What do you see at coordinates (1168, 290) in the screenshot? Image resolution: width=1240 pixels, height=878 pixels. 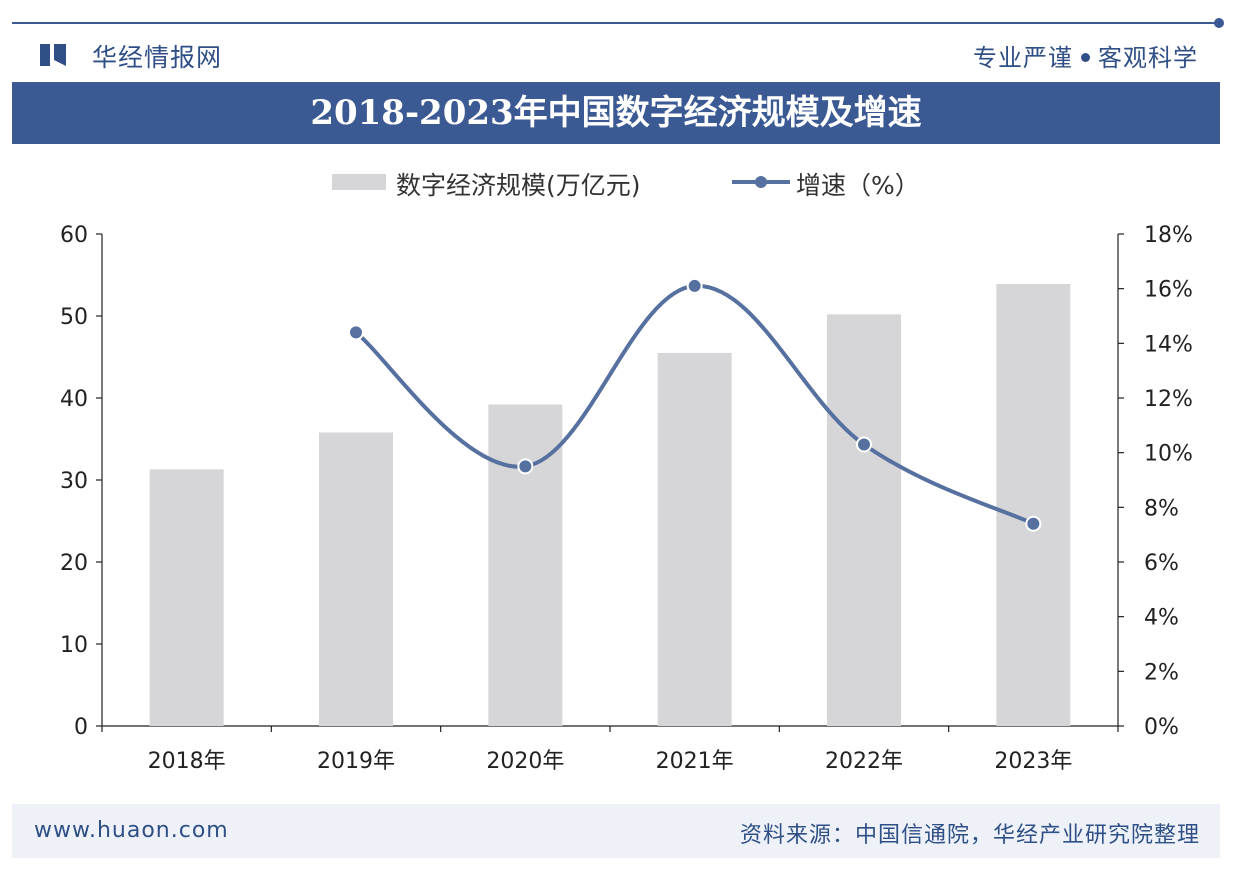 I see `y-right-tick-label: 16%` at bounding box center [1168, 290].